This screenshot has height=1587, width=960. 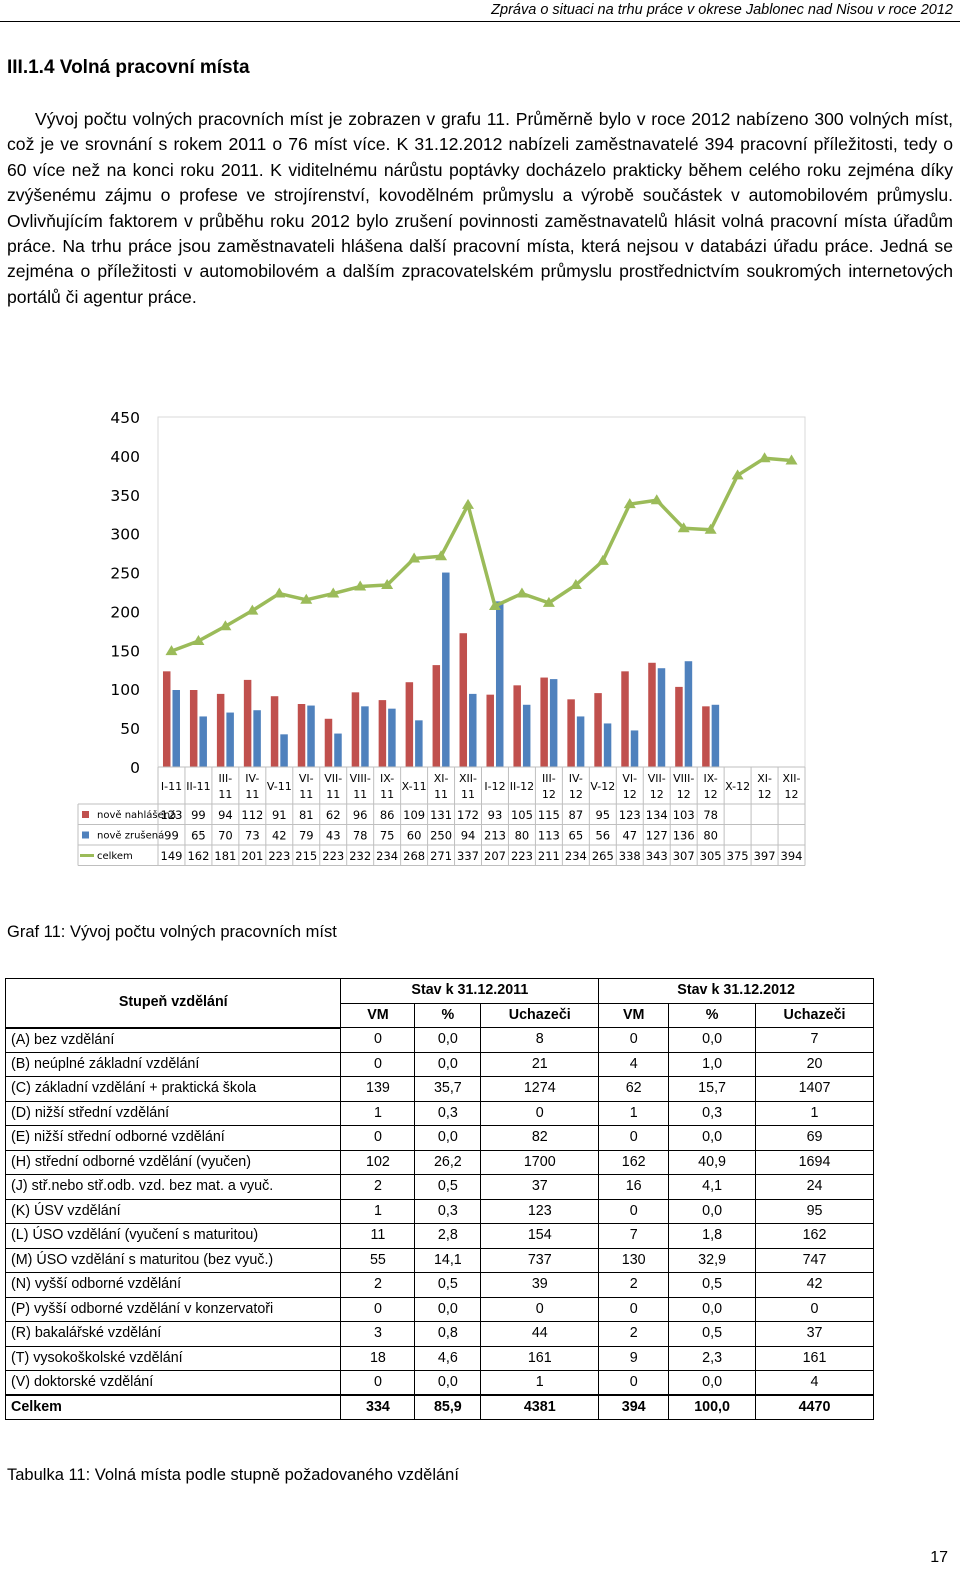 I want to click on x-category-label: VIII-, so click(x=683, y=778).